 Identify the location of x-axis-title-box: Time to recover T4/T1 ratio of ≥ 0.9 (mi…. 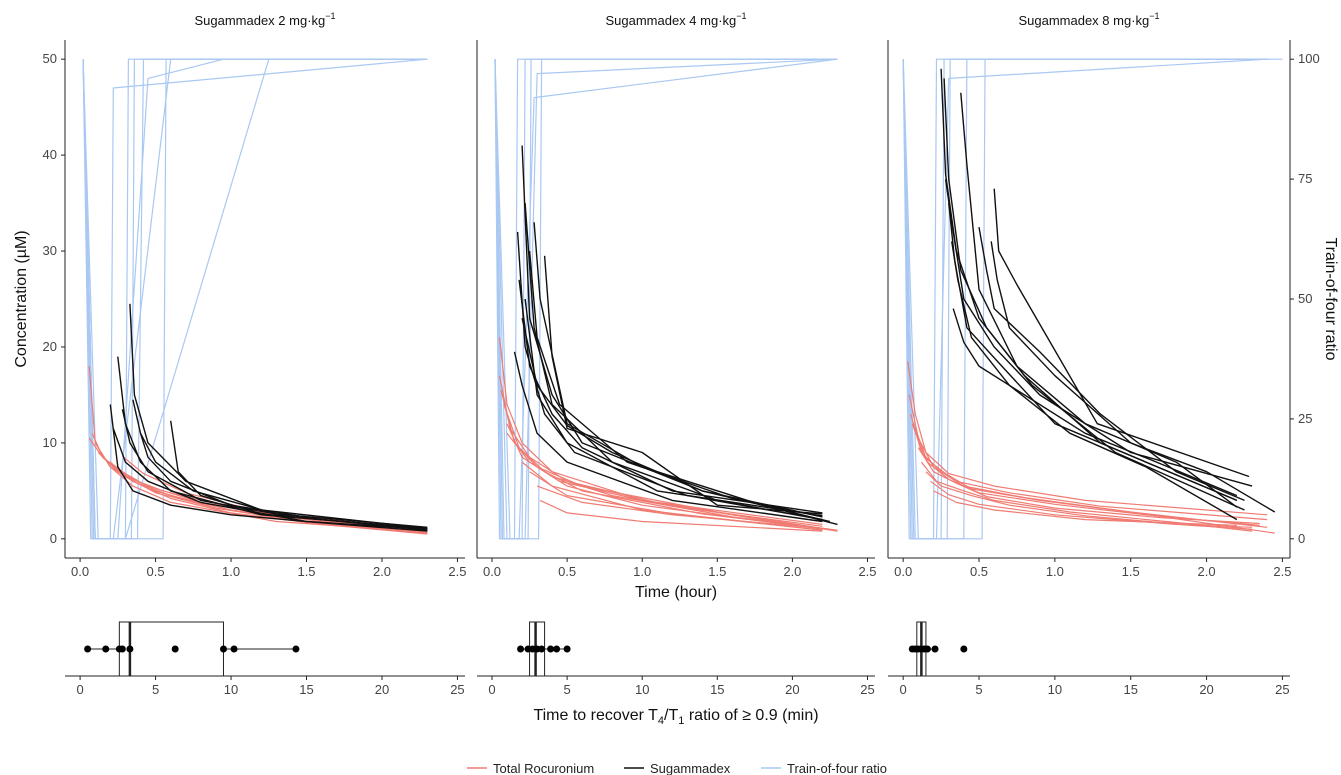
(675, 717).